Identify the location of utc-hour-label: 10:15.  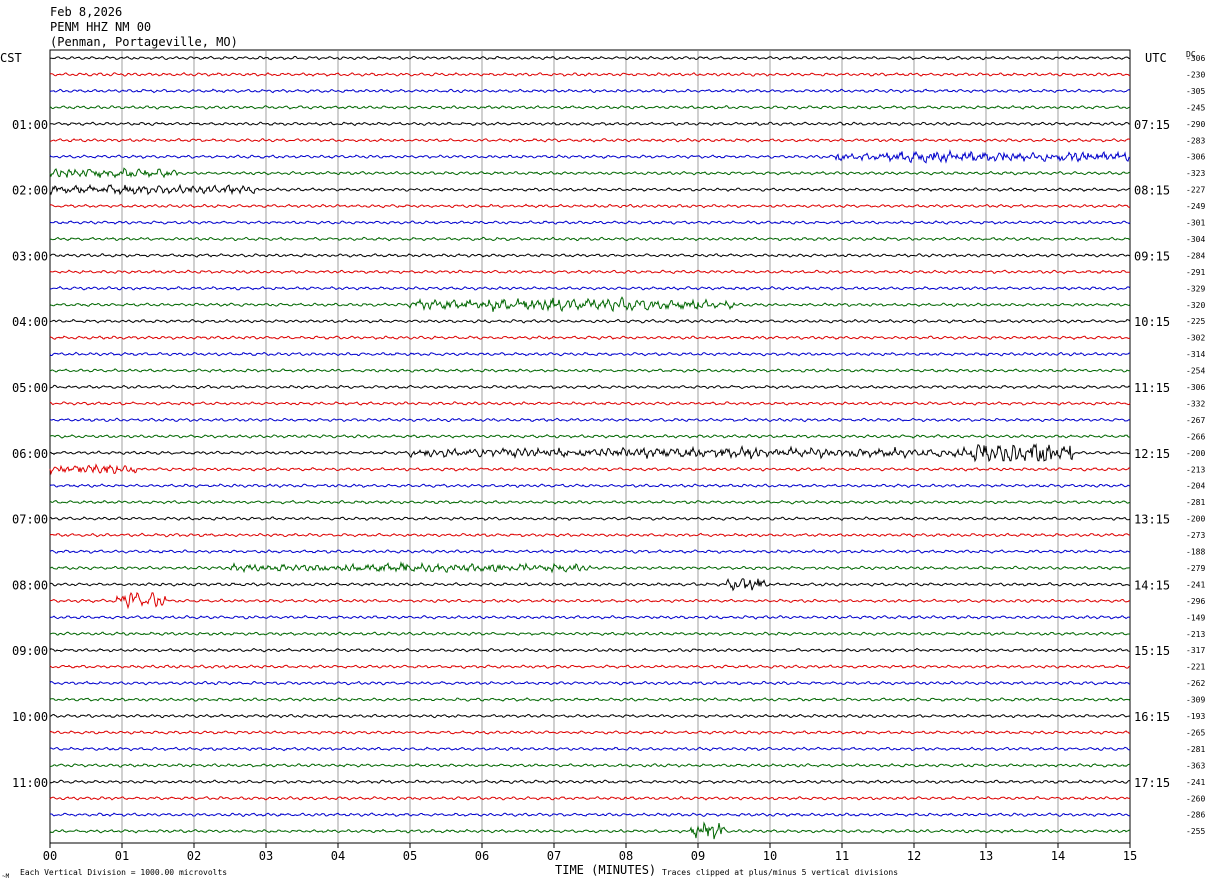
(1152, 322).